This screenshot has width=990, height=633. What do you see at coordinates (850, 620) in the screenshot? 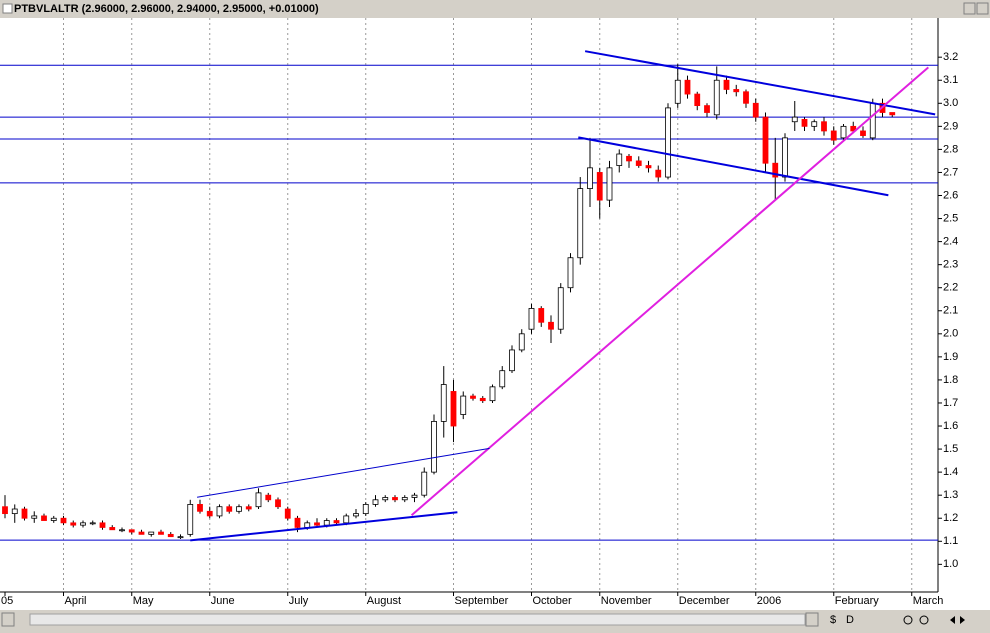
I see `toolbar-d: D` at bounding box center [850, 620].